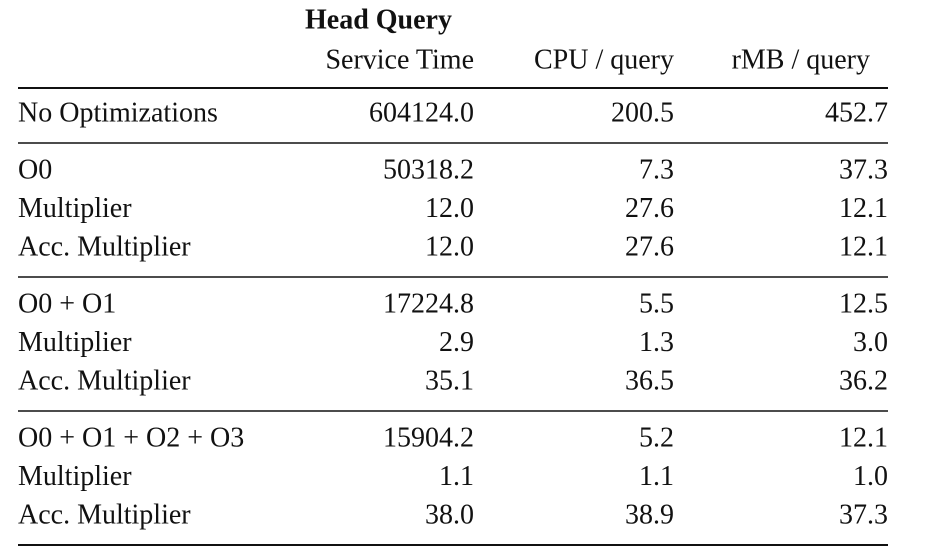  What do you see at coordinates (118, 112) in the screenshot?
I see `row-label: No Optimizations` at bounding box center [118, 112].